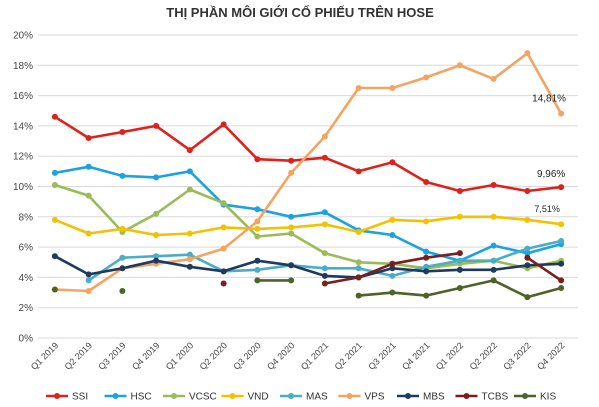 Image resolution: width=599 pixels, height=407 pixels. Describe the element at coordinates (80, 397) in the screenshot. I see `legend-label: SSI` at that location.